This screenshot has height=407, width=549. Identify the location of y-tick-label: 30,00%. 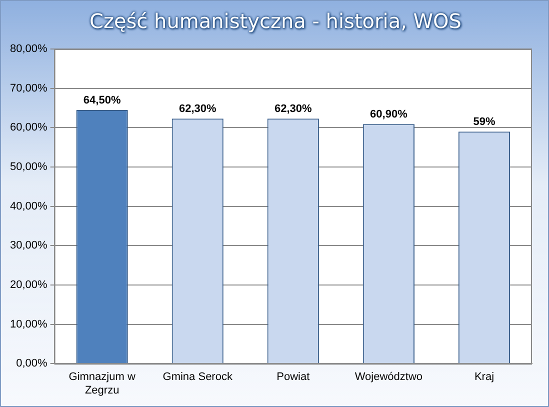
(29, 246).